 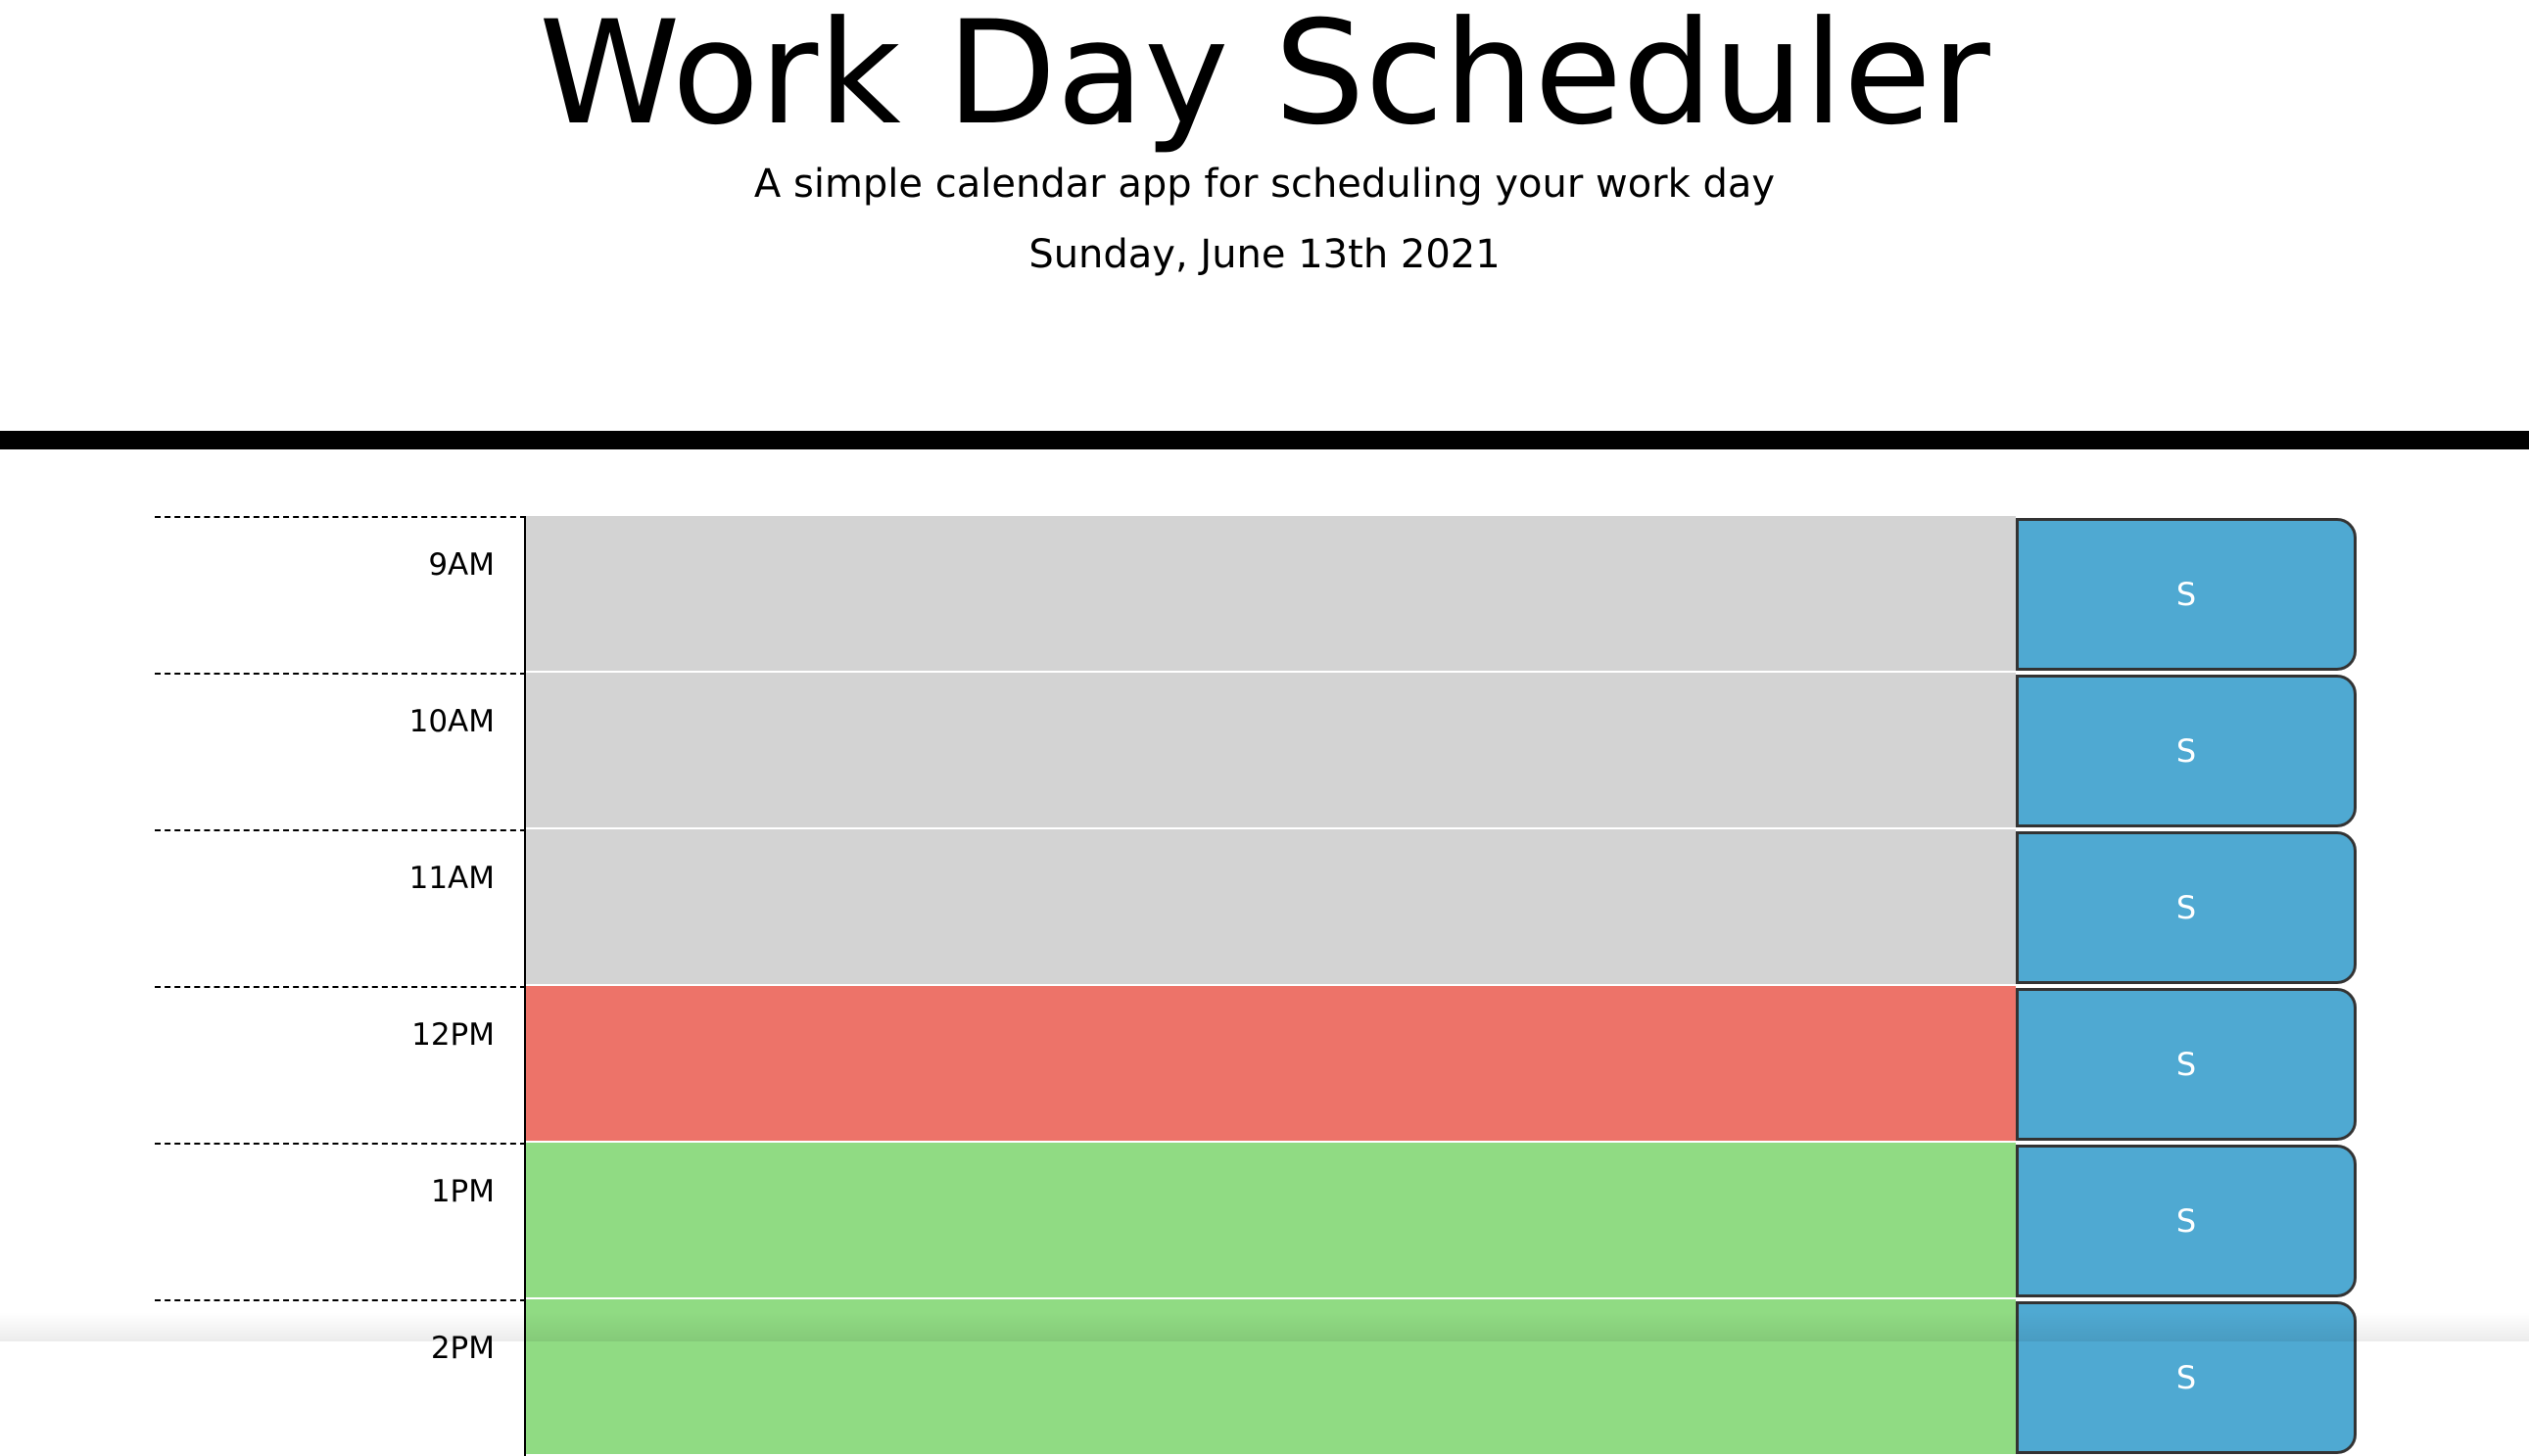 I want to click on hour-cell: 1PM, so click(x=340, y=1221).